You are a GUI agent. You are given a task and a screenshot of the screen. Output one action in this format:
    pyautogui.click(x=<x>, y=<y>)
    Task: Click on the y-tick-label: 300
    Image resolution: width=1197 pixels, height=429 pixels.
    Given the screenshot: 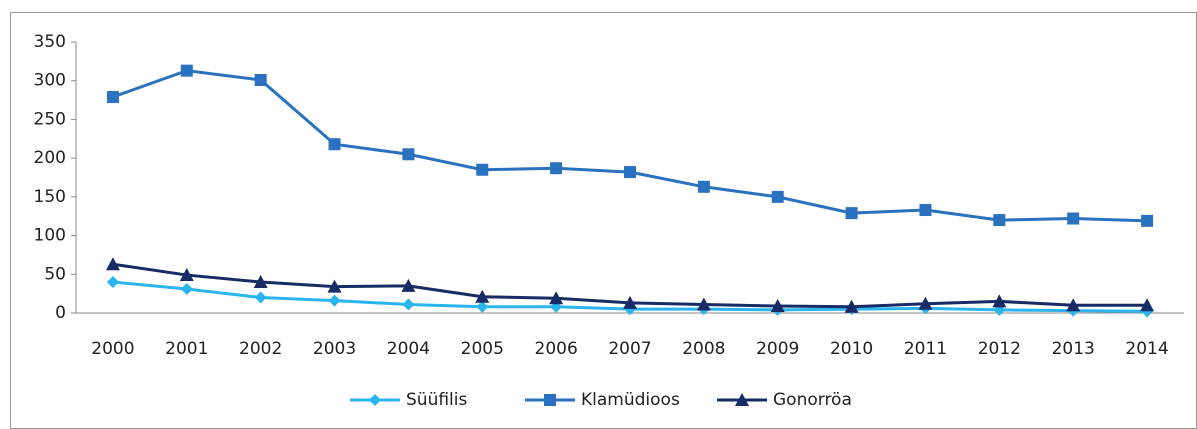 What is the action you would take?
    pyautogui.click(x=50, y=81)
    